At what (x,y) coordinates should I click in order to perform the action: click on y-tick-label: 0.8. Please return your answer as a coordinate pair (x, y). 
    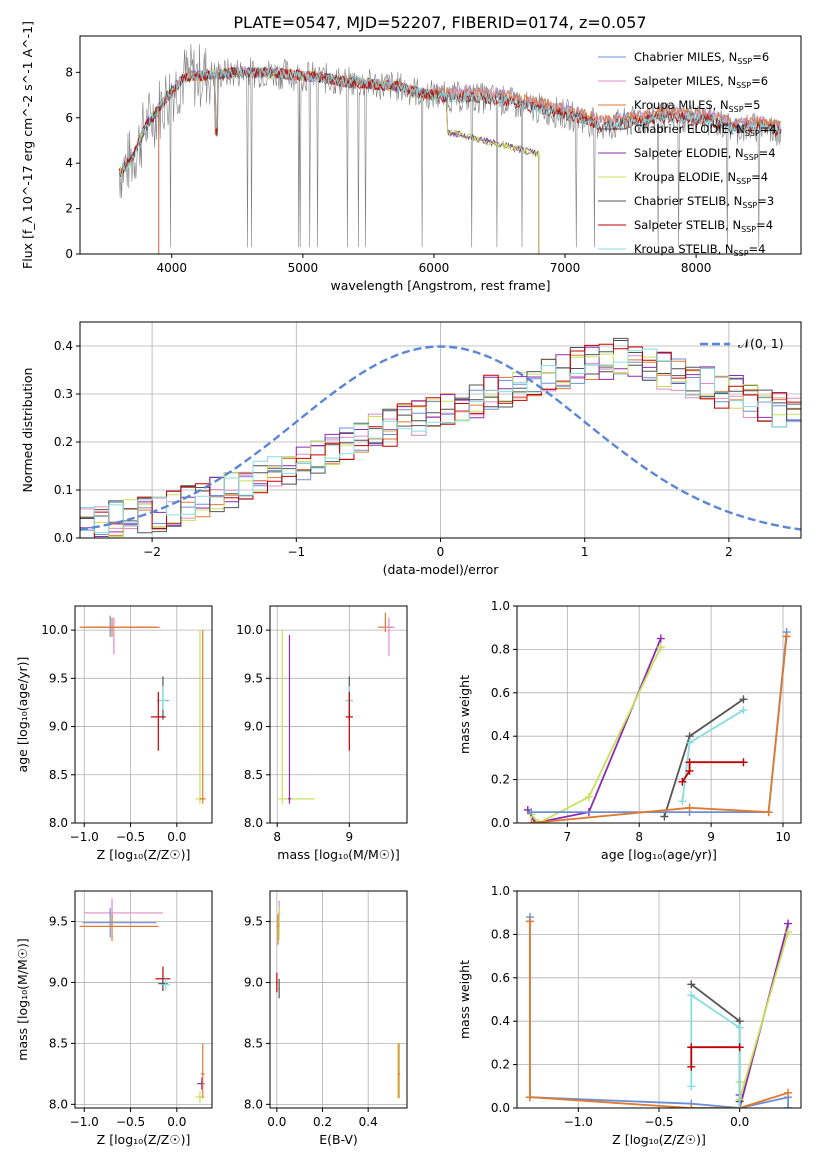
    Looking at the image, I should click on (500, 649).